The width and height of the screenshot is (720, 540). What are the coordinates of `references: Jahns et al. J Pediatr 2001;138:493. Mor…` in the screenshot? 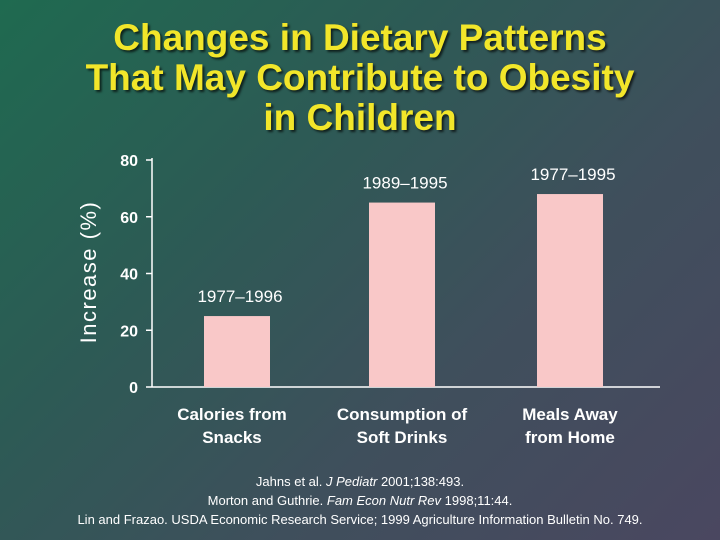 It's located at (360, 500).